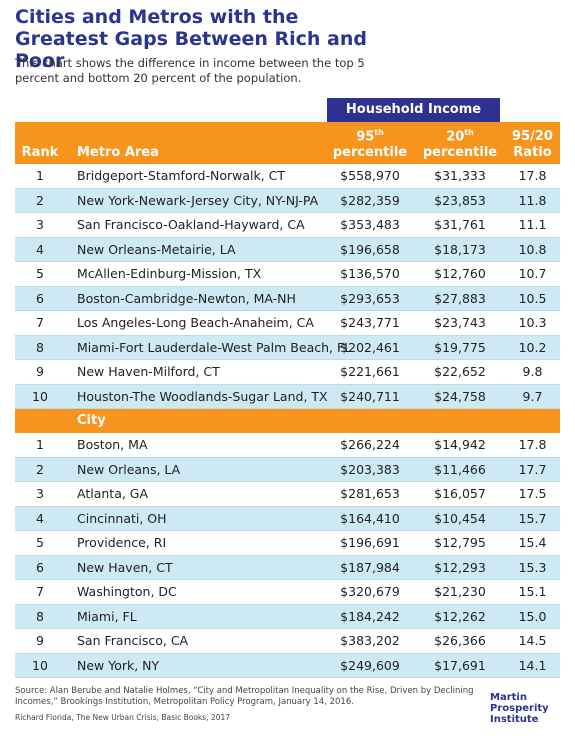 The height and width of the screenshot is (739, 575). Describe the element at coordinates (370, 322) in the screenshot. I see `cell: $243,771` at that location.